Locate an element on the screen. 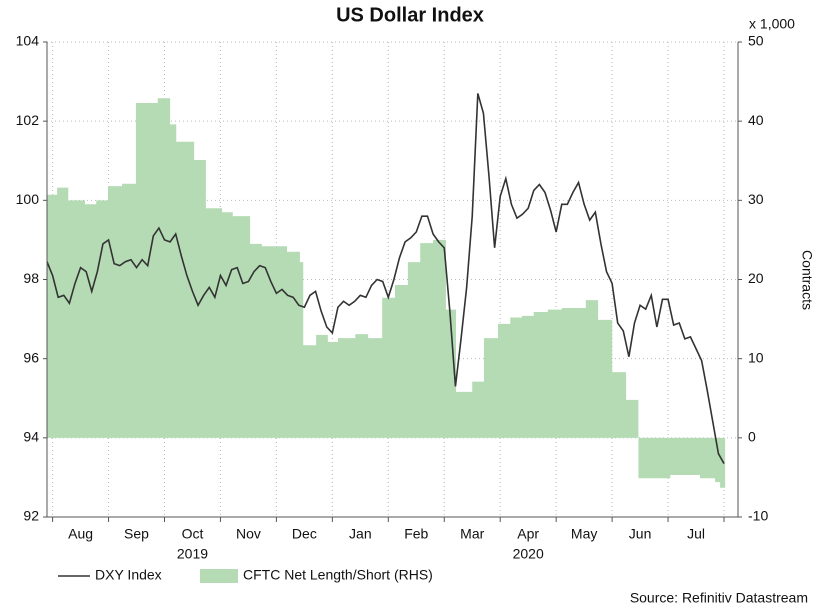 This screenshot has height=614, width=817. x-group-label: 2019 is located at coordinates (192, 554).